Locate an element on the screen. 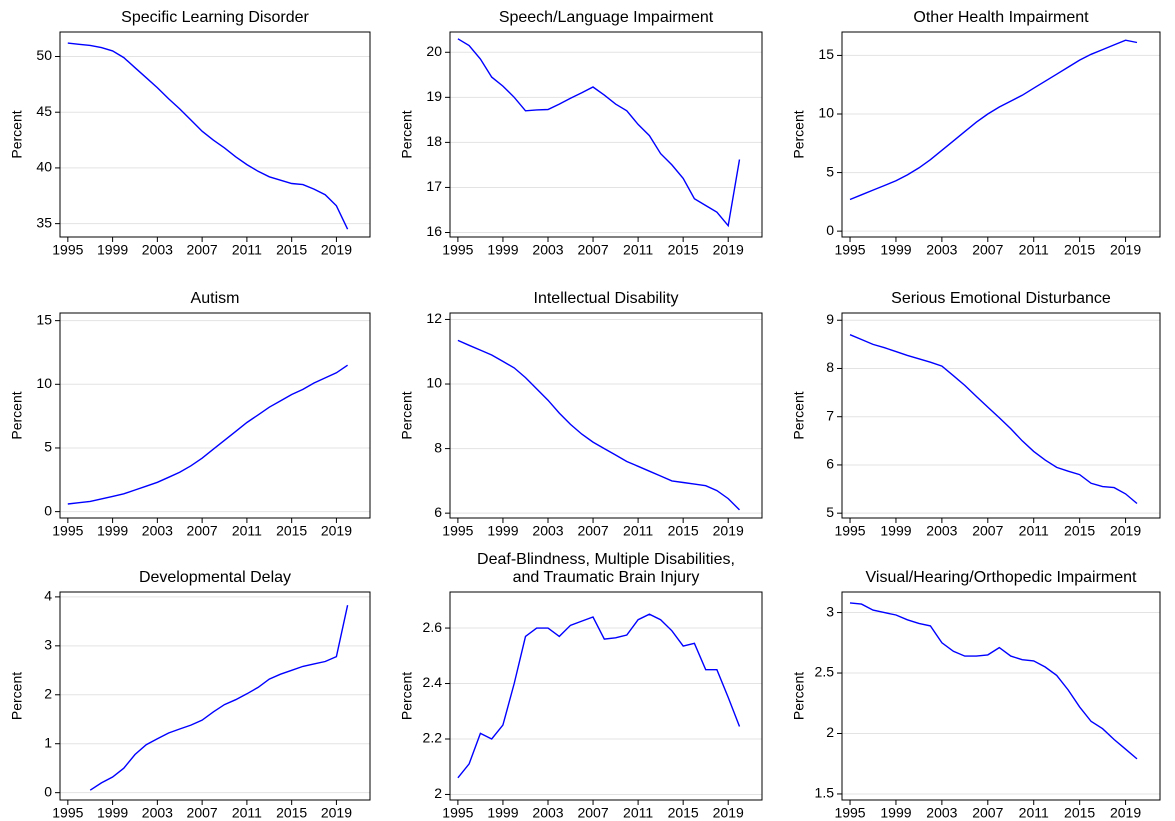 This screenshot has height=821, width=1175. y-tick-label: 45 is located at coordinates (44, 111).